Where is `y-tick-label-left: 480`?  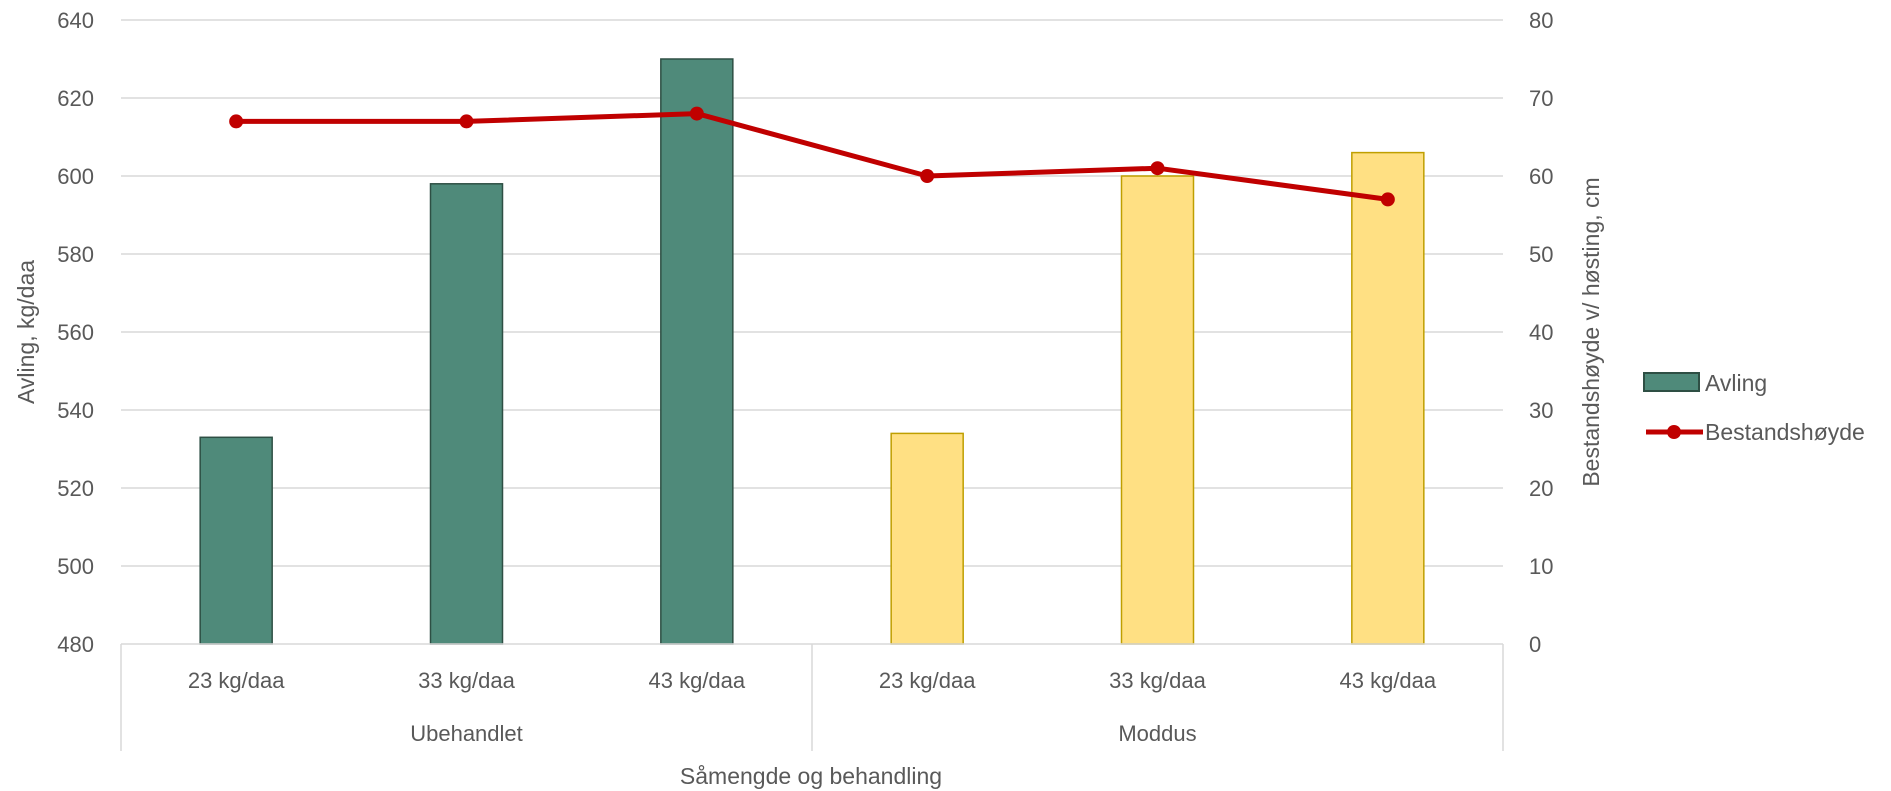 y-tick-label-left: 480 is located at coordinates (75, 644).